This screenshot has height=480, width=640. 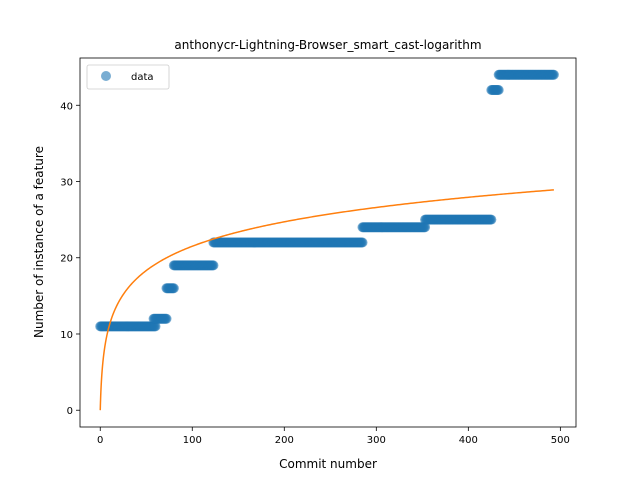 I want to click on y-tick-label: 0, so click(x=70, y=411).